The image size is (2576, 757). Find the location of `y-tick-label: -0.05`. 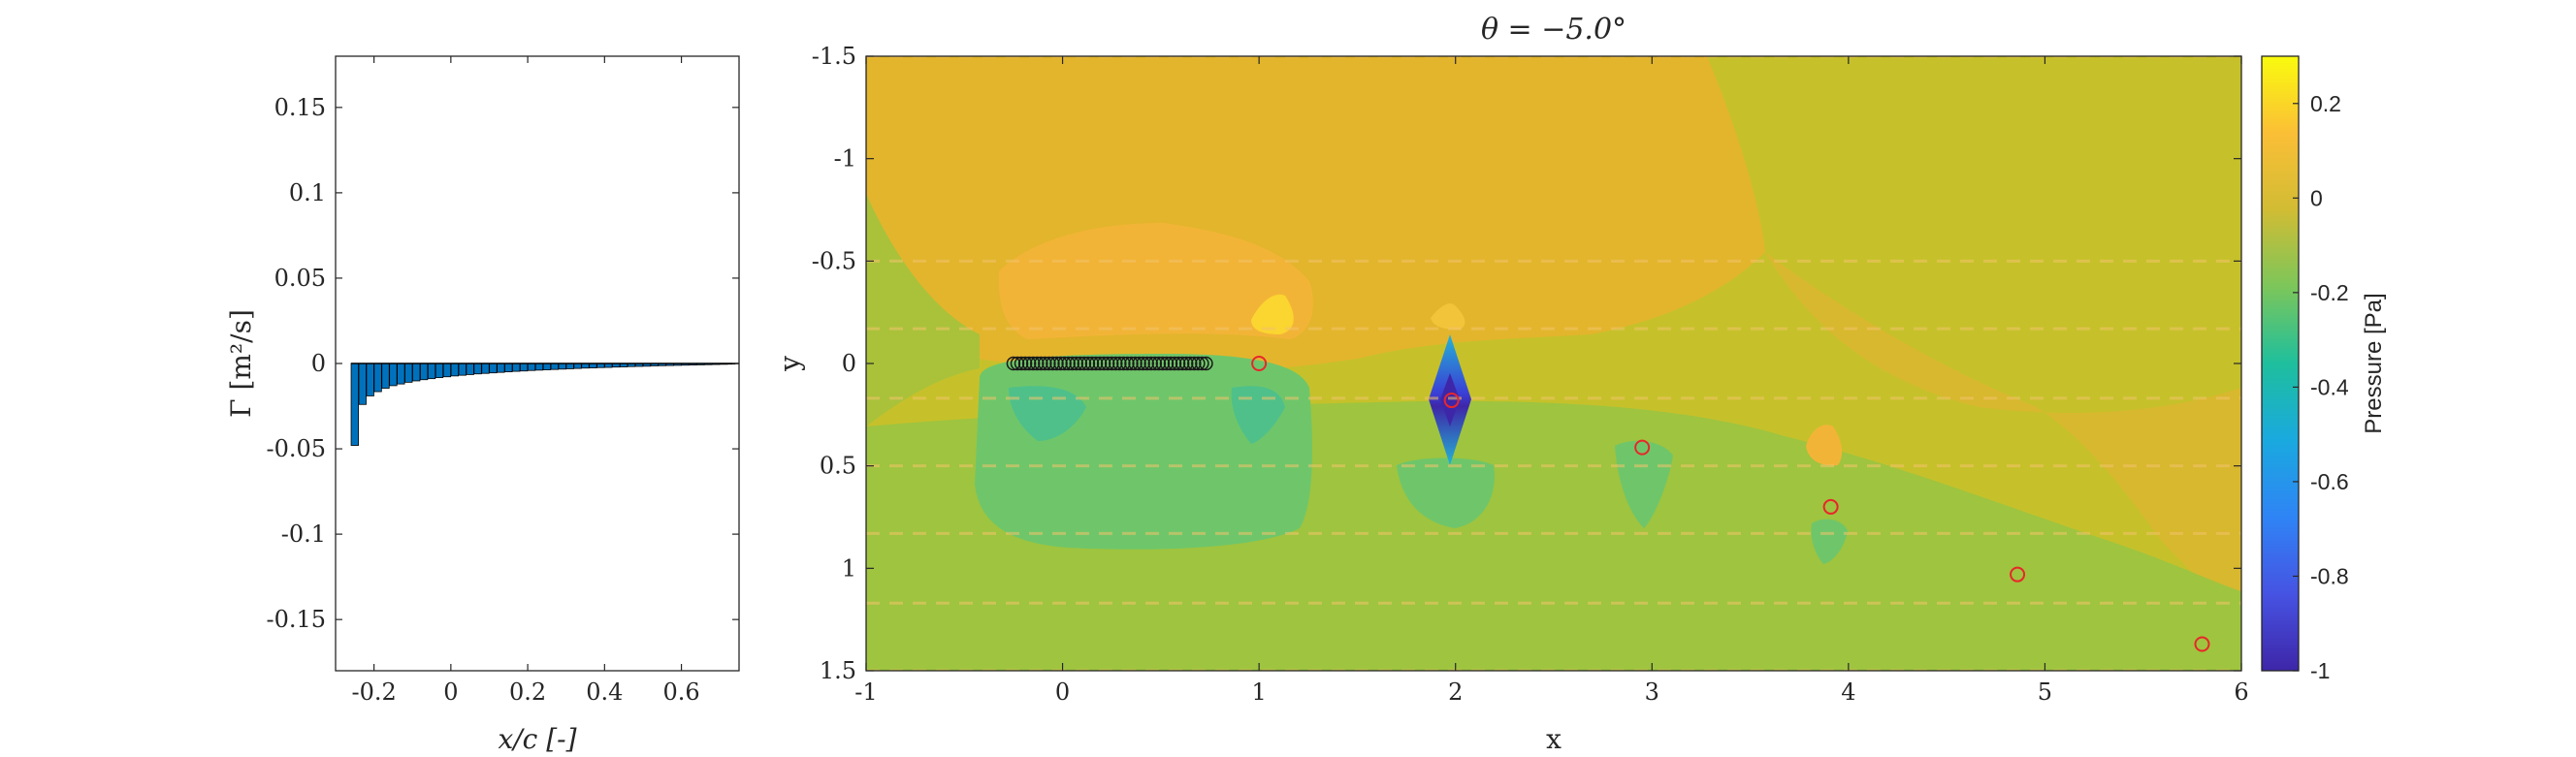

y-tick-label: -0.05 is located at coordinates (296, 448).